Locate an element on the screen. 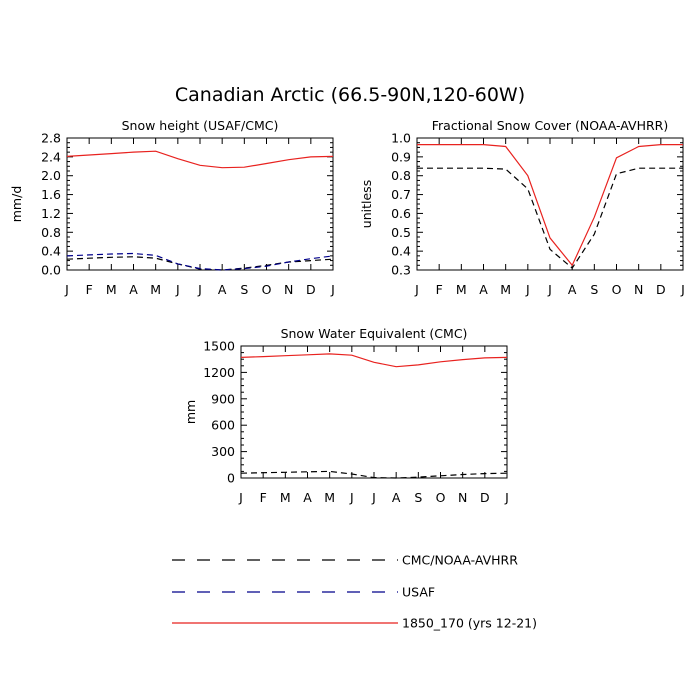 This screenshot has height=700, width=700. y-tick-label: 1500 is located at coordinates (219, 346).